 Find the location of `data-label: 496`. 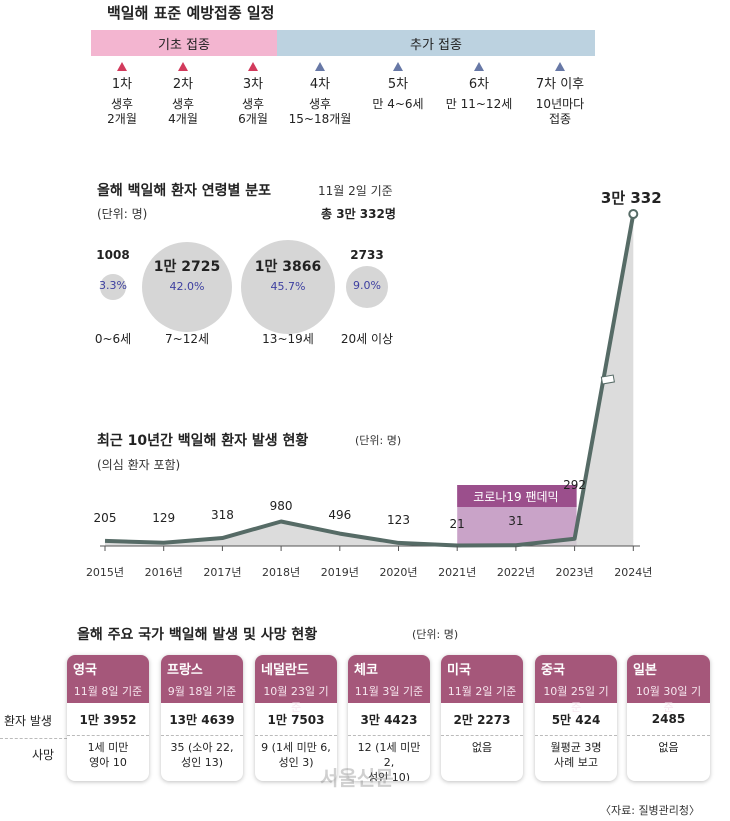

data-label: 496 is located at coordinates (339, 515).